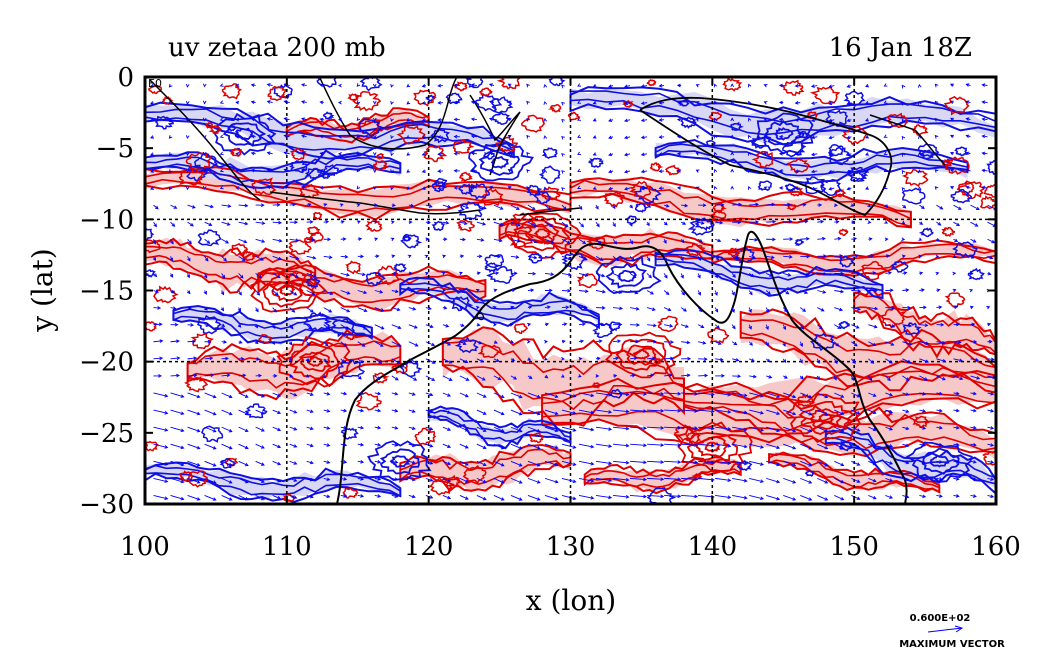 This screenshot has height=653, width=1056. What do you see at coordinates (106, 220) in the screenshot?
I see `y-tick-label--10: −10` at bounding box center [106, 220].